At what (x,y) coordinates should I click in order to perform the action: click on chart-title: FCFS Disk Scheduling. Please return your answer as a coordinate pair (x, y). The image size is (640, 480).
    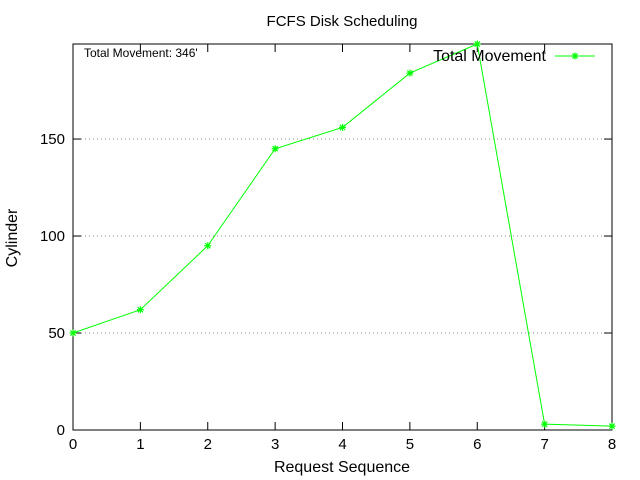
    Looking at the image, I should click on (342, 21).